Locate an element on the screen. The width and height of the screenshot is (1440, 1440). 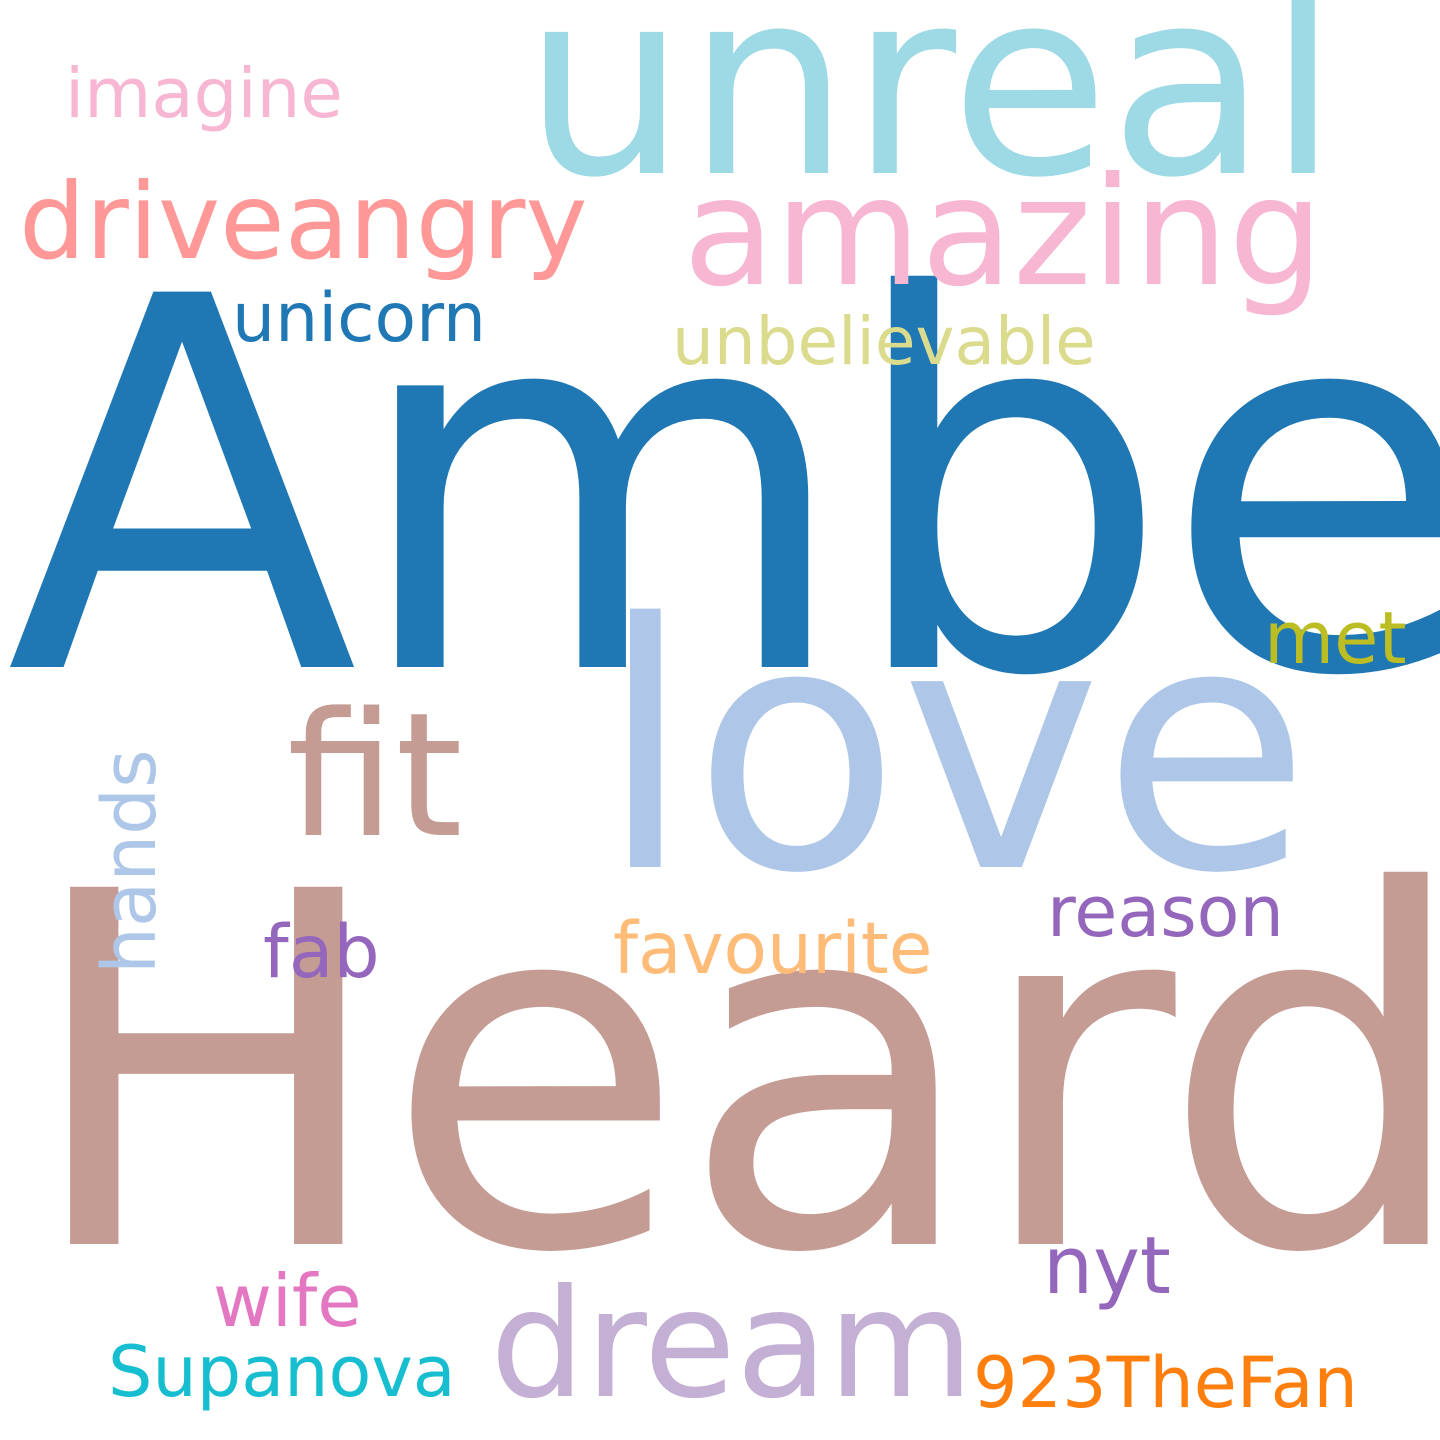
word-nyt: nyt is located at coordinates (1107, 1266).